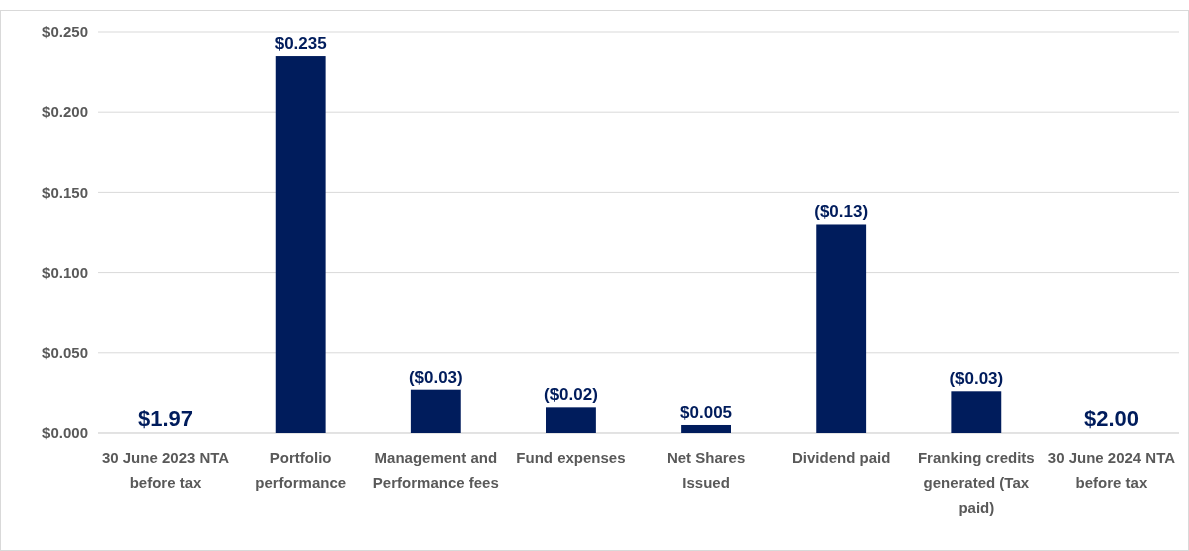 This screenshot has height=551, width=1189. Describe the element at coordinates (65, 32) in the screenshot. I see `y-tick-label: $0.250` at that location.